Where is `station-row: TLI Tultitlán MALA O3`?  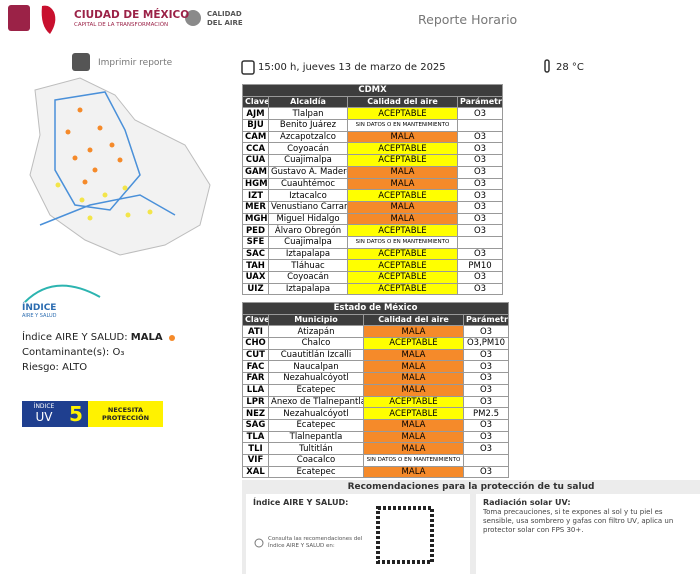 station-row: TLI Tultitlán MALA O3 is located at coordinates (376, 448).